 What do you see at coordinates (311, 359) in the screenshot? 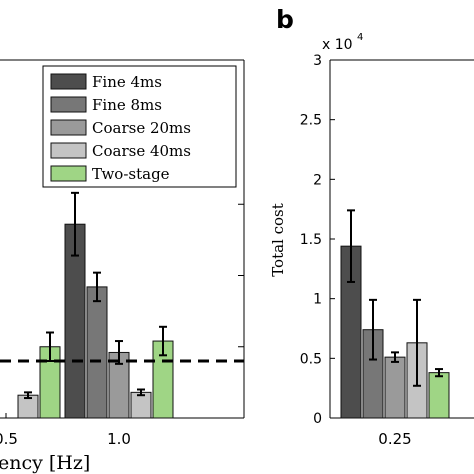
I see `y-tick-label-b-0-5: 0.5` at bounding box center [311, 359].